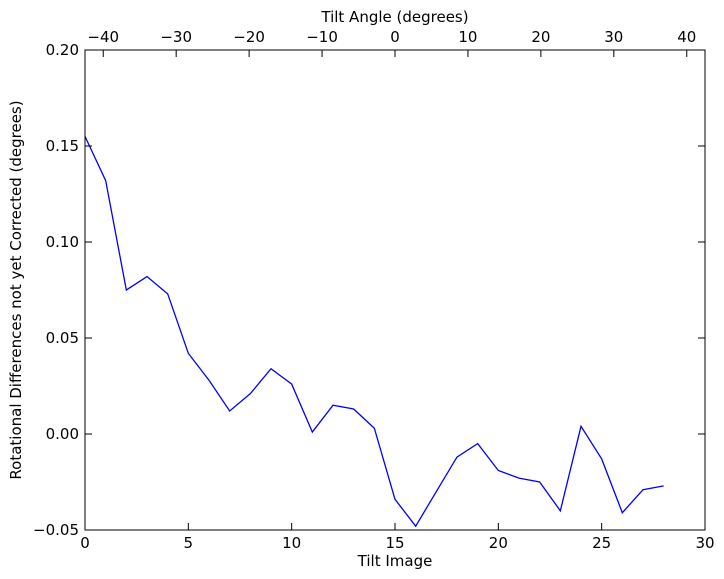 The image size is (724, 579). Describe the element at coordinates (540, 37) in the screenshot. I see `top-tick-label: 20` at that location.